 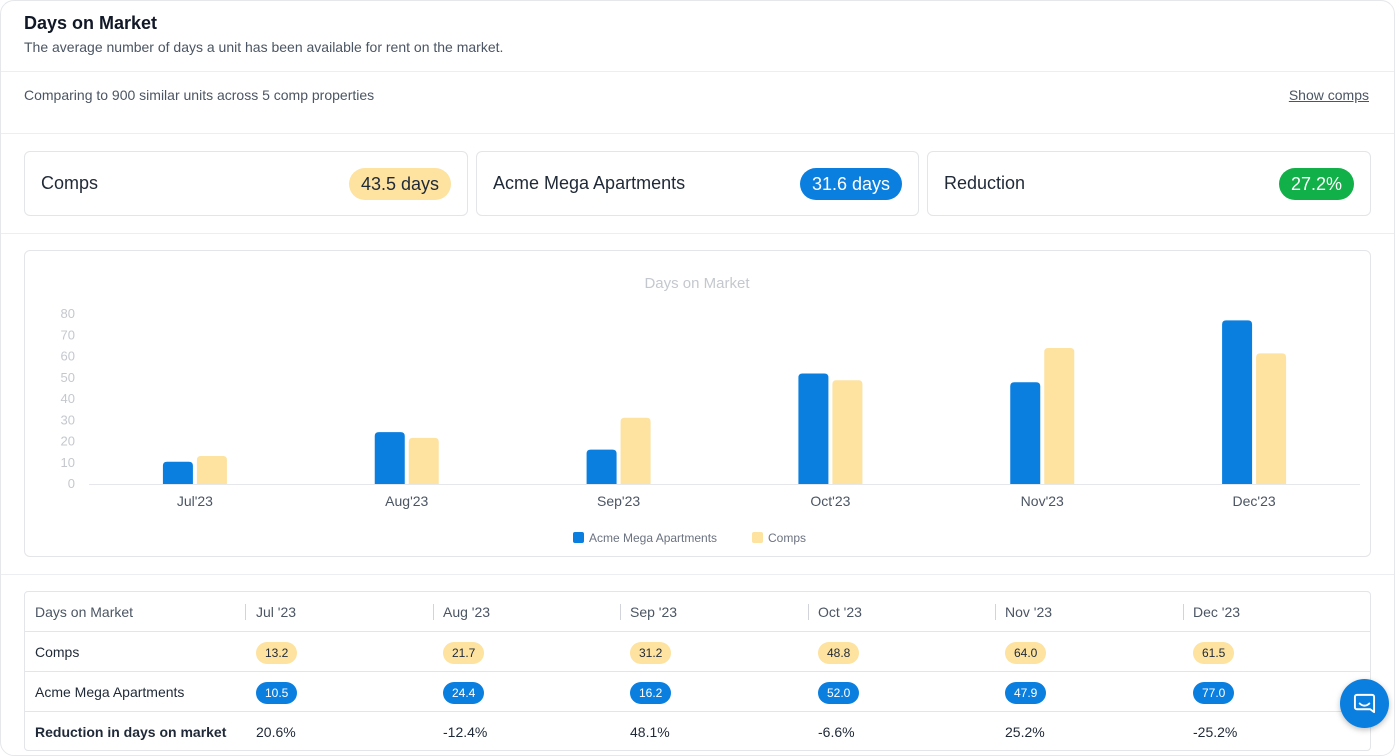 I want to click on table-cell: 16.2, so click(x=651, y=692).